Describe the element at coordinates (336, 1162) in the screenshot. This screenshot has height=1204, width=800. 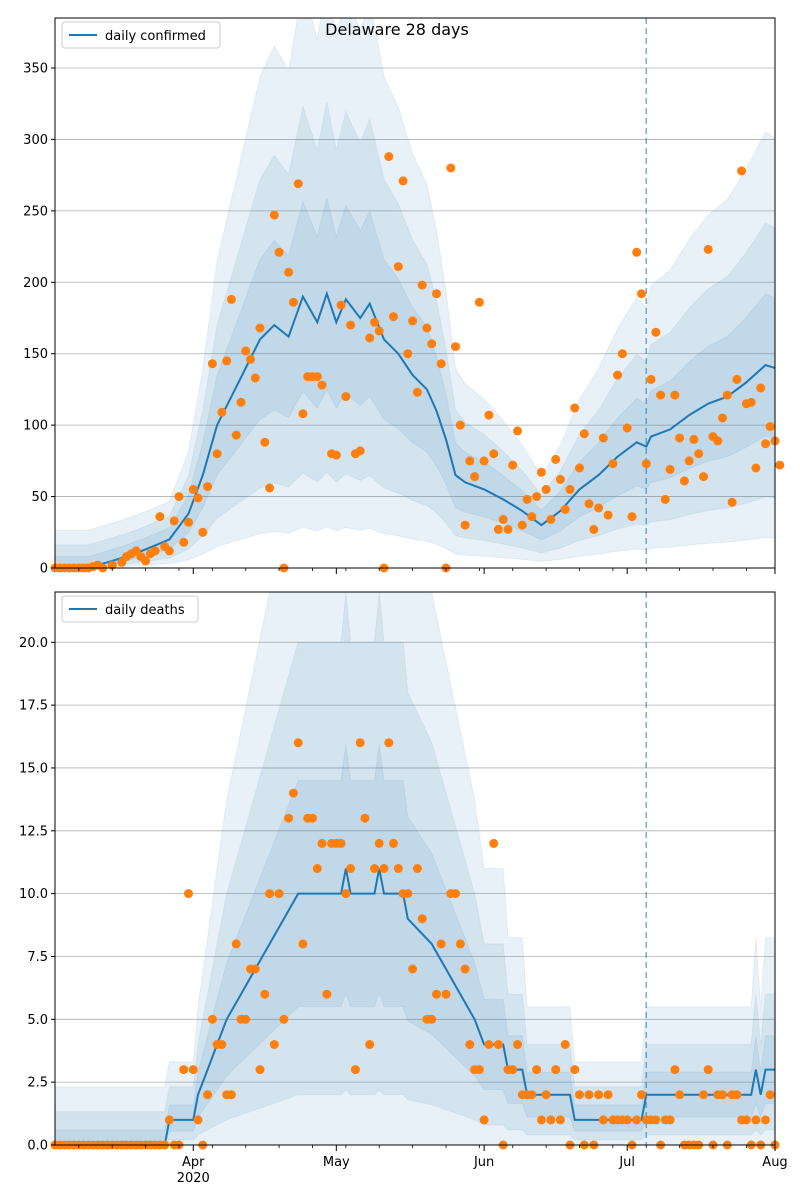
I see `x-tick-label: May` at that location.